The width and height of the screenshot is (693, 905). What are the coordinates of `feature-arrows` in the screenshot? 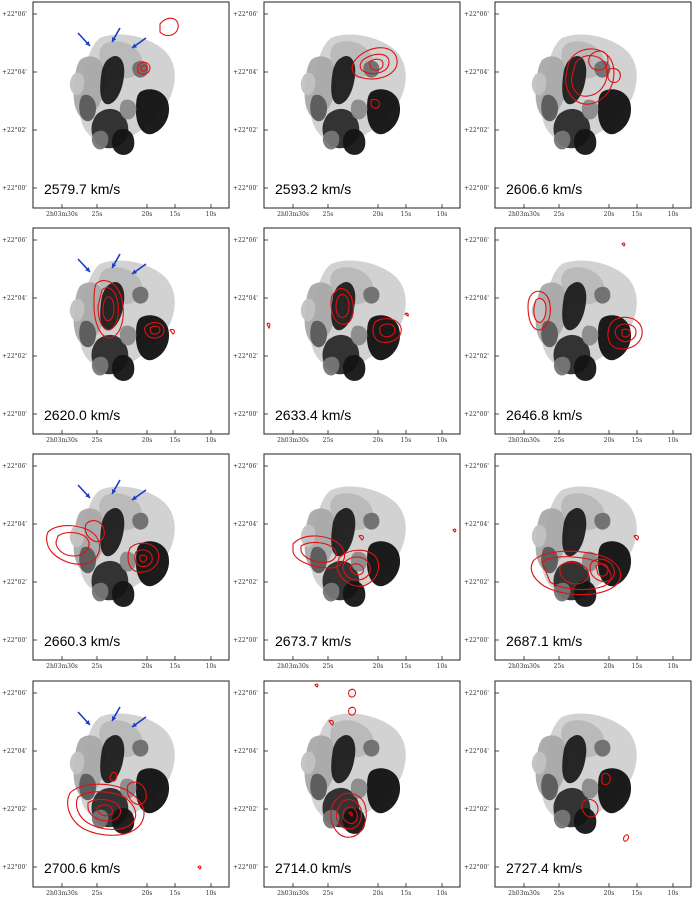 It's located at (112, 717).